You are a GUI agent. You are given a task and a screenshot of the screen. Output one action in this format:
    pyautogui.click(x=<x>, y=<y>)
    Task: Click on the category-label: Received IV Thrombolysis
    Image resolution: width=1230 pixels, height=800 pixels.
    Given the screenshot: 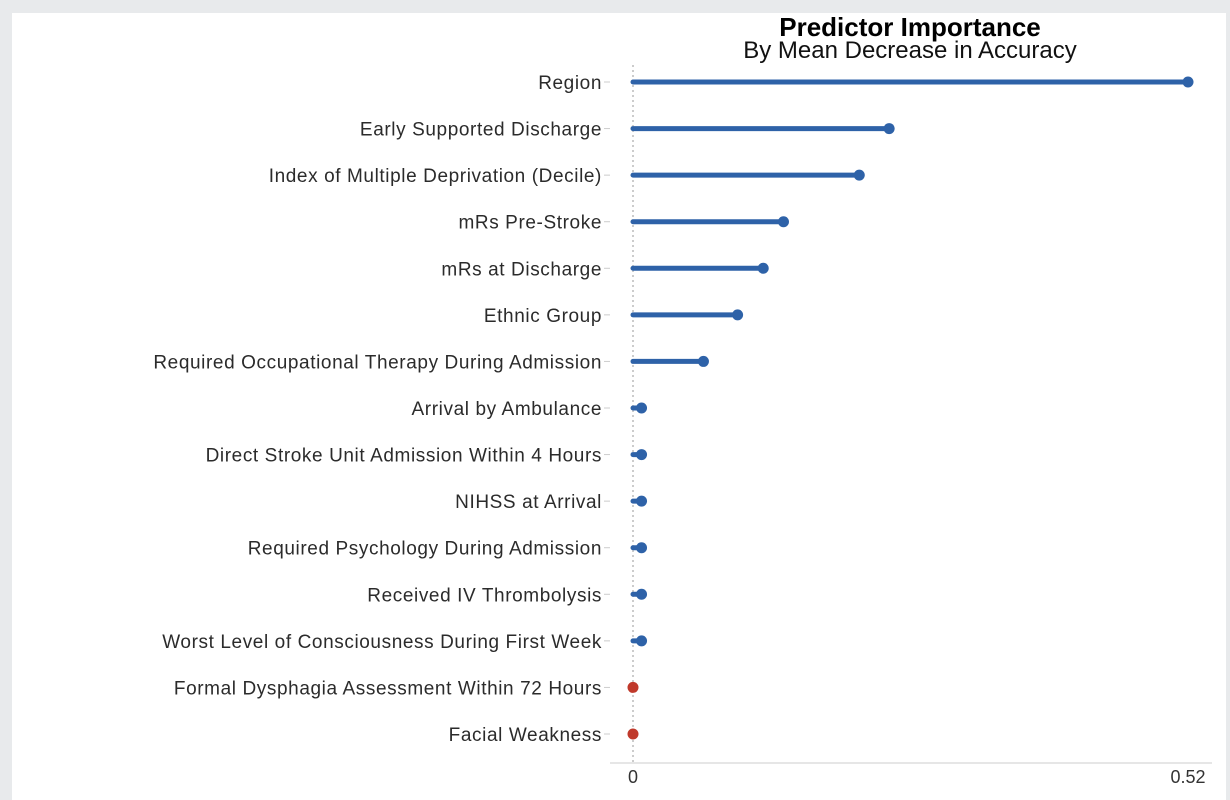 What is the action you would take?
    pyautogui.click(x=484, y=595)
    